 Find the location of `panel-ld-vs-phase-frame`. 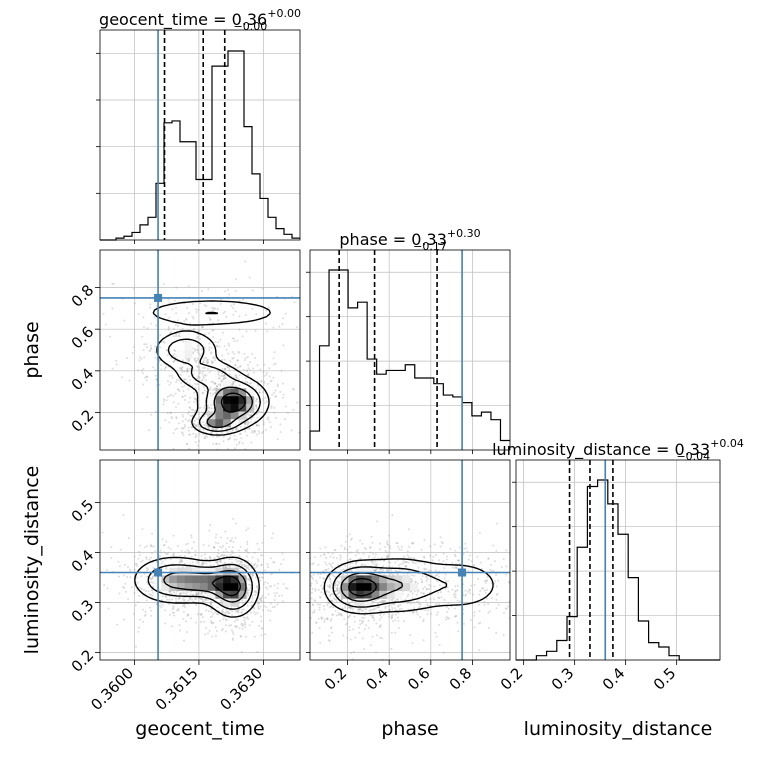

panel-ld-vs-phase-frame is located at coordinates (410, 560).